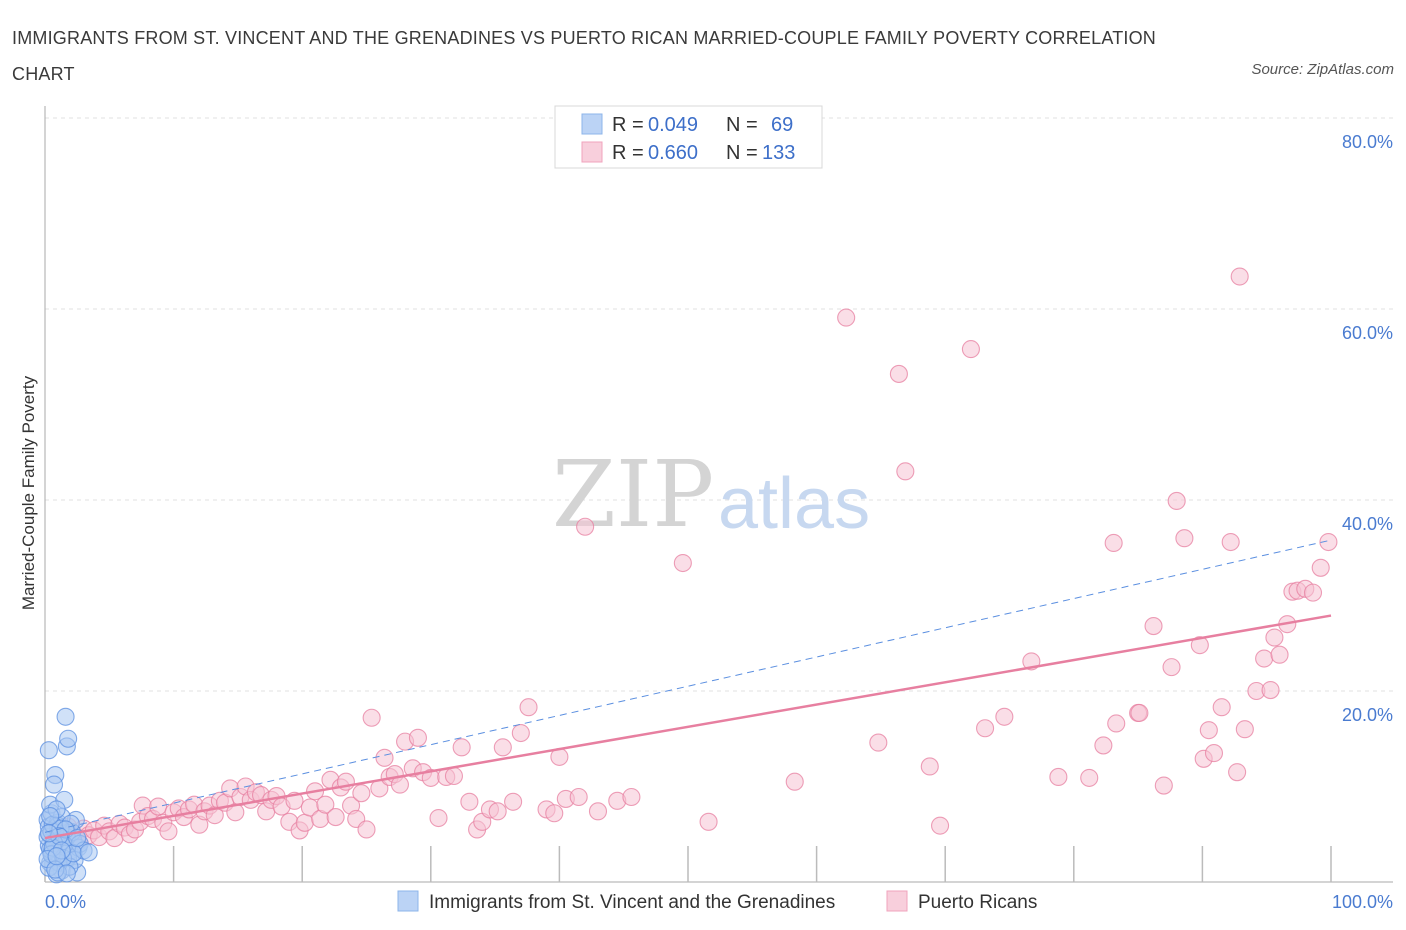  Describe the element at coordinates (778, 153) in the screenshot. I see `legend-n-value-2: 133` at that location.